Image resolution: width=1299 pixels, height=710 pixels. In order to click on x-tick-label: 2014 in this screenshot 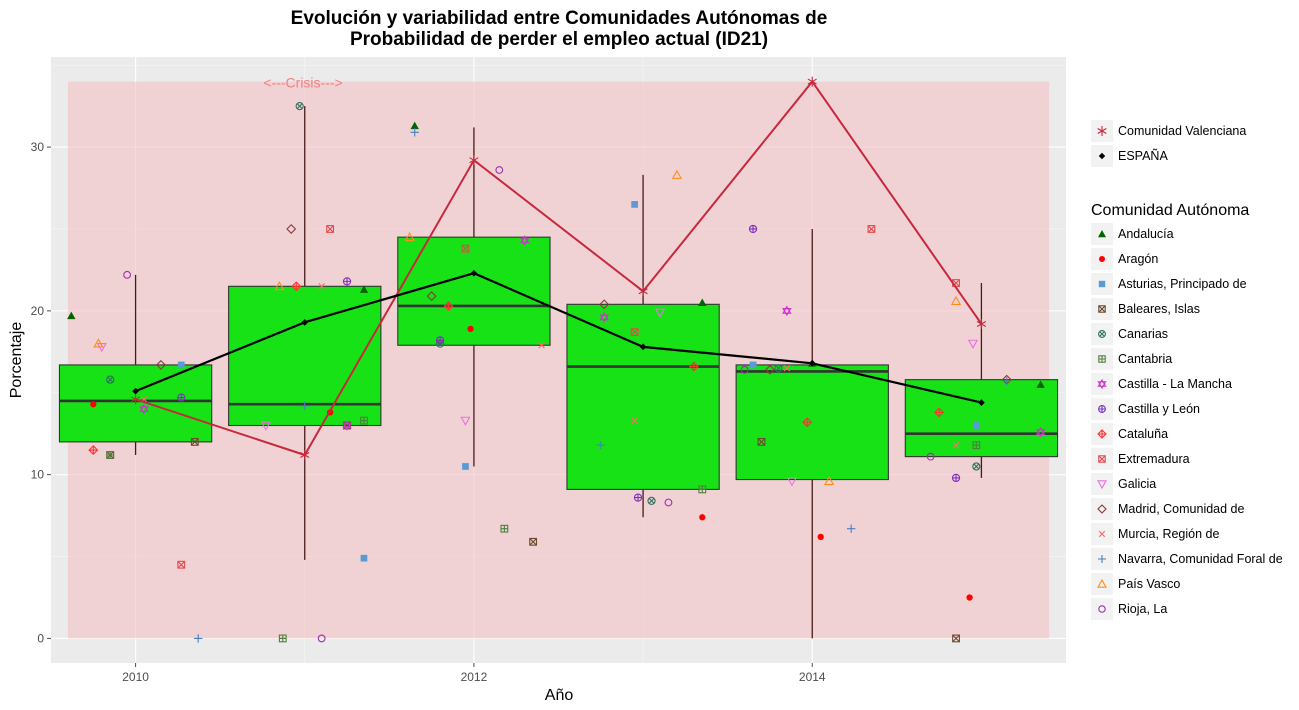, I will do `click(812, 677)`.